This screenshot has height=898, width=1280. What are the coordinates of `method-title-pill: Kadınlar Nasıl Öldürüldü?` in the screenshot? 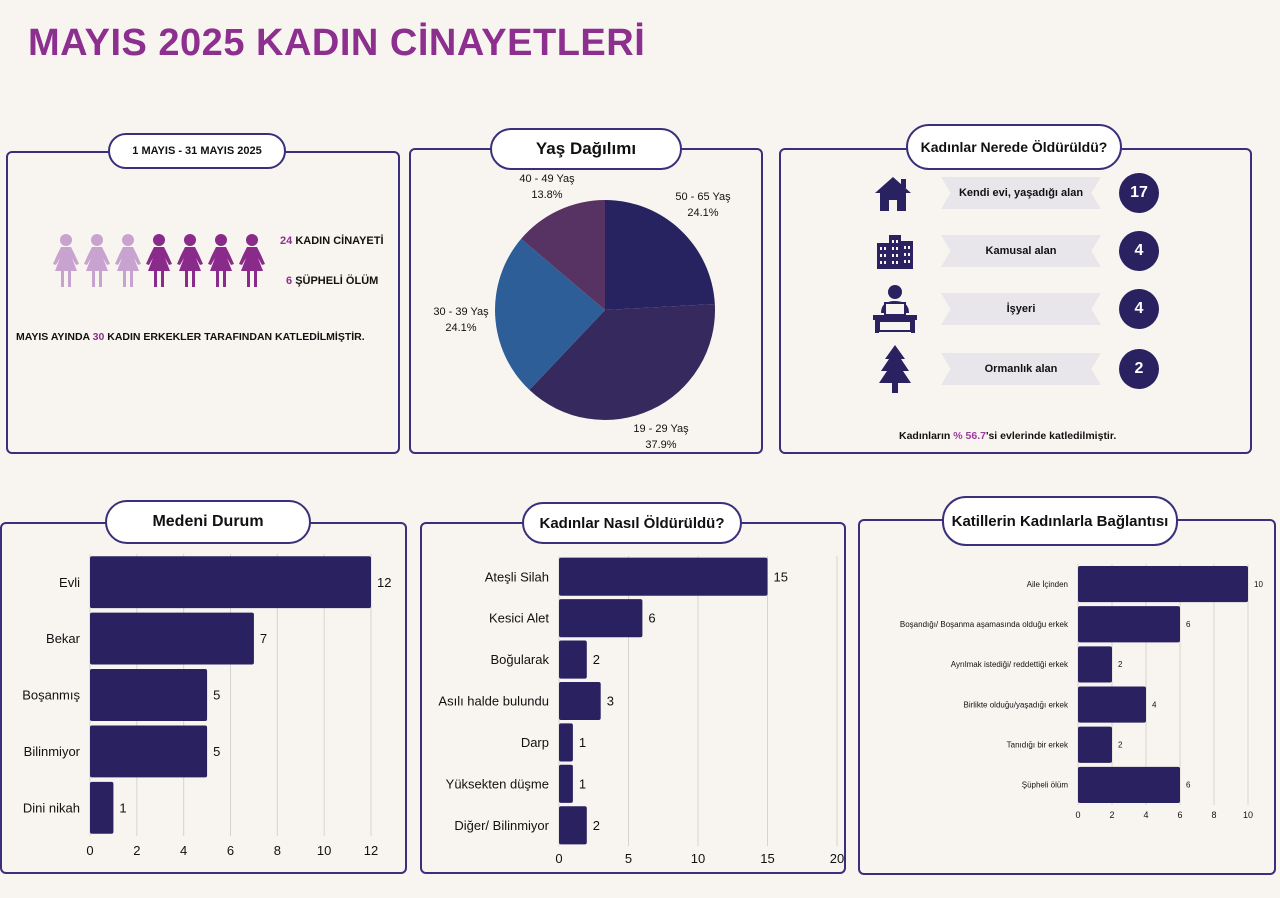 It's located at (632, 523).